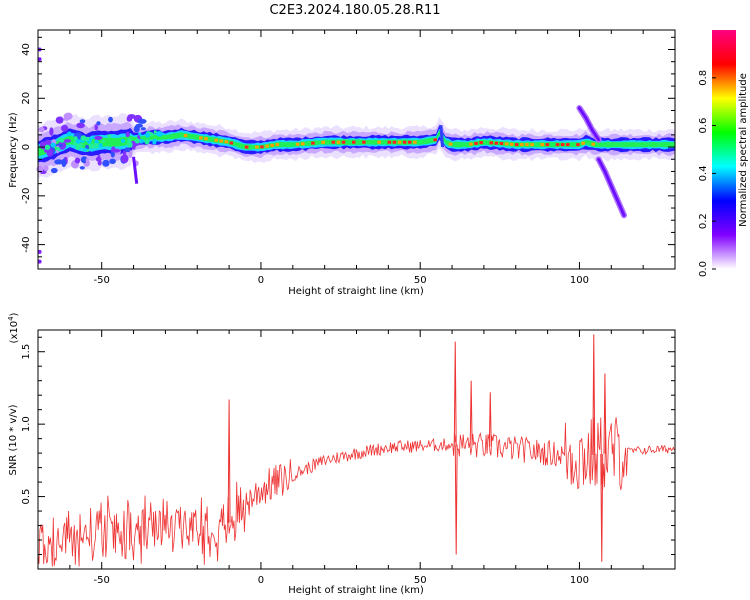 The width and height of the screenshot is (750, 600). I want to click on snr-y-scale-exponent: 4, so click(11, 318).